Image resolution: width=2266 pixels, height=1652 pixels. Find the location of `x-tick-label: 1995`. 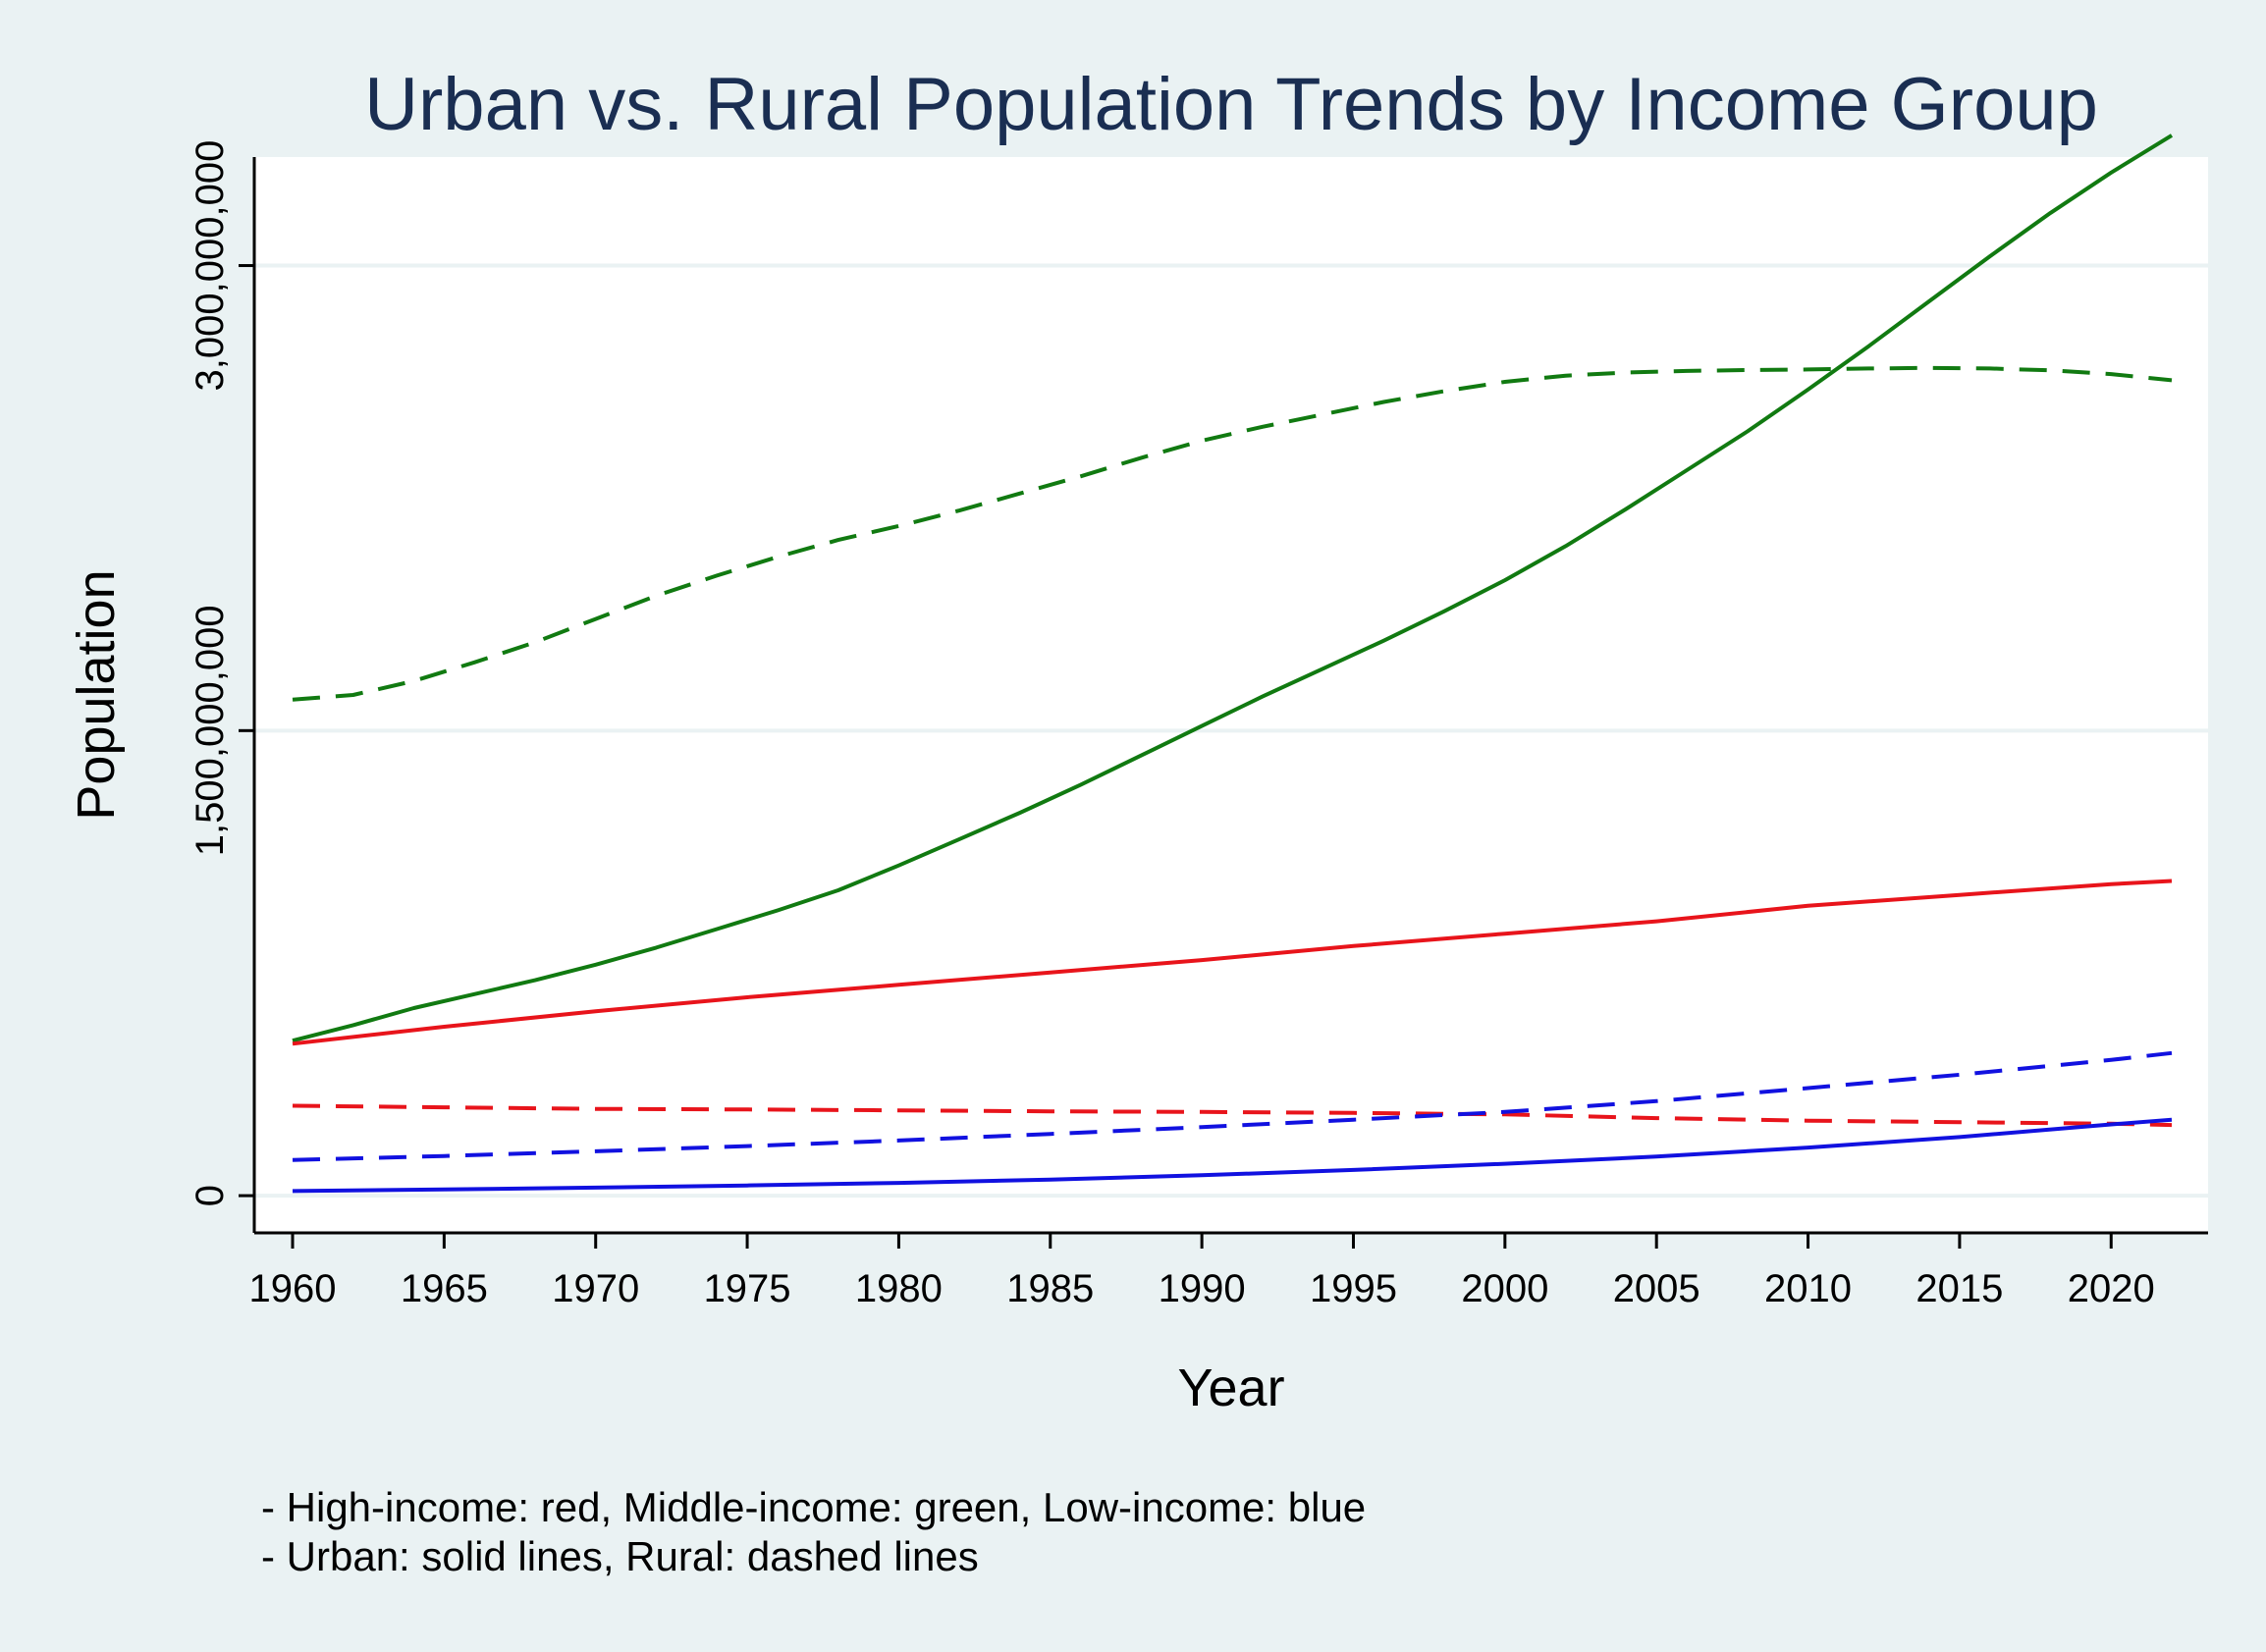

x-tick-label: 1995 is located at coordinates (1353, 1288).